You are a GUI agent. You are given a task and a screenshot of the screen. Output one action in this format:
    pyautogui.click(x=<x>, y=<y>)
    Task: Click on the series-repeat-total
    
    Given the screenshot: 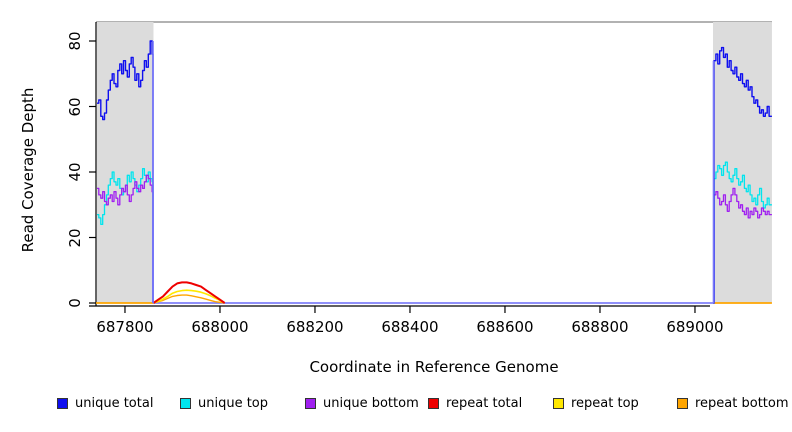 What is the action you would take?
    pyautogui.click(x=189, y=292)
    